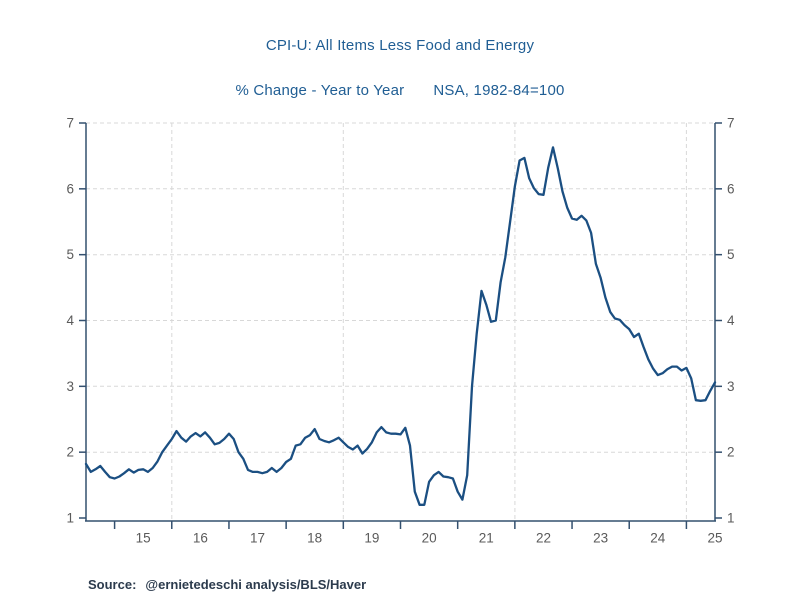 This screenshot has height=600, width=800. What do you see at coordinates (731, 254) in the screenshot?
I see `y-tick-label-right: 5` at bounding box center [731, 254].